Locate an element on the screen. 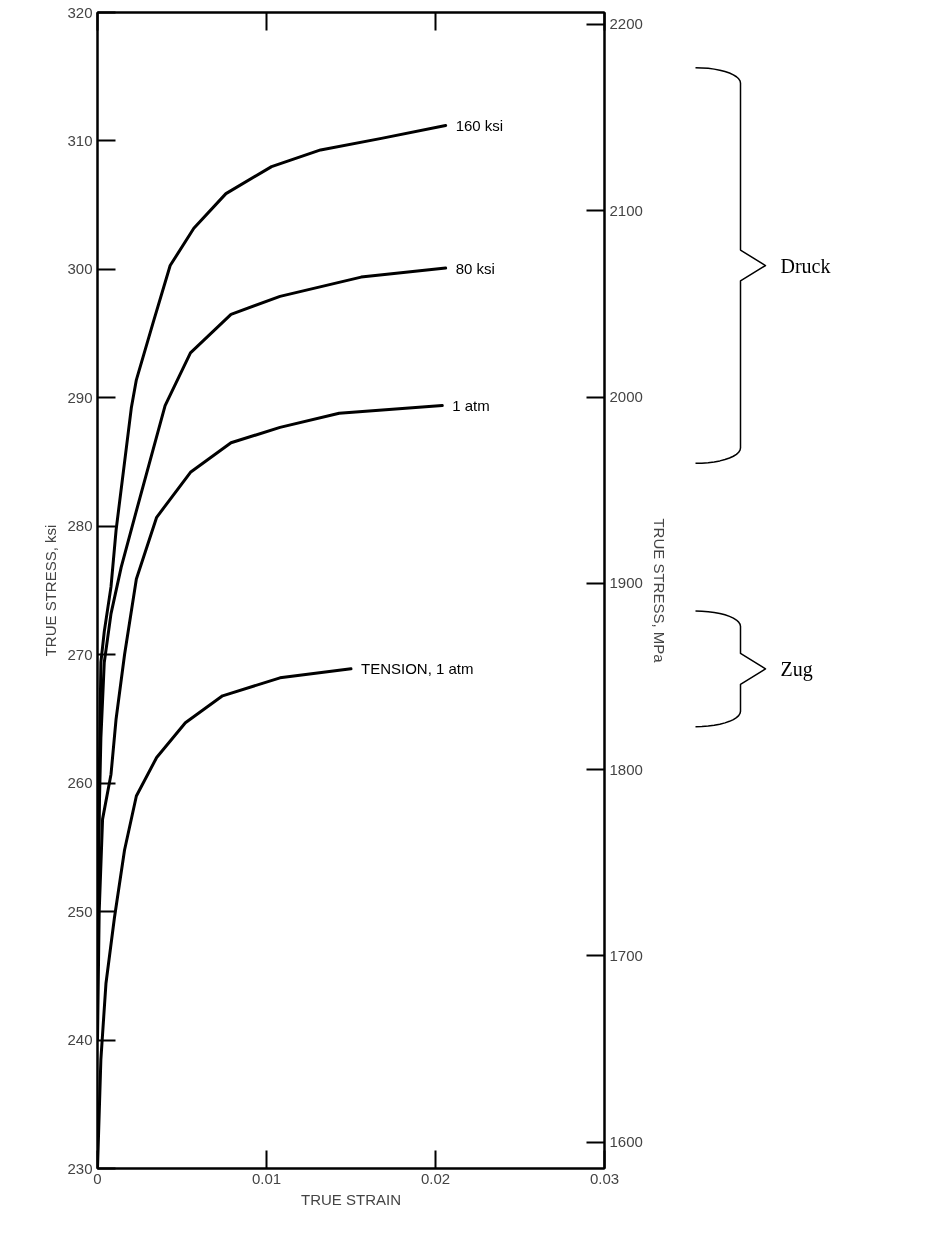 Image resolution: width=928 pixels, height=1238 pixels. text: Druck is located at coordinates (805, 265).